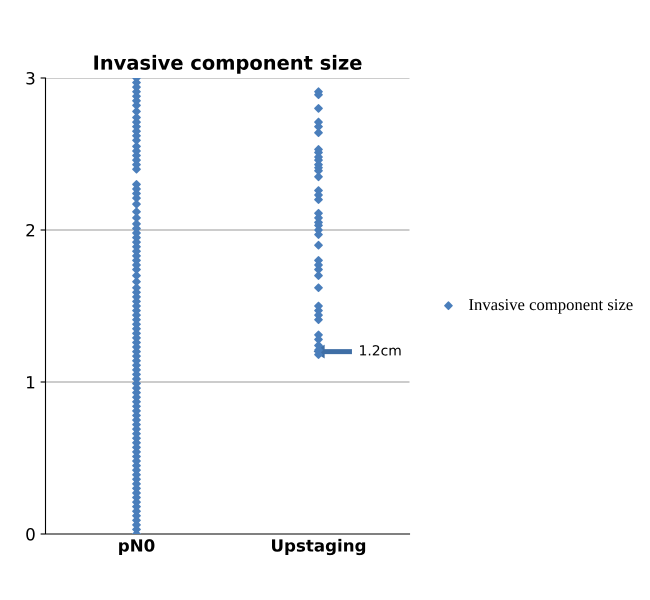 Image resolution: width=650 pixels, height=600 pixels. Describe the element at coordinates (136, 547) in the screenshot. I see `x-tick-label: pN0` at that location.